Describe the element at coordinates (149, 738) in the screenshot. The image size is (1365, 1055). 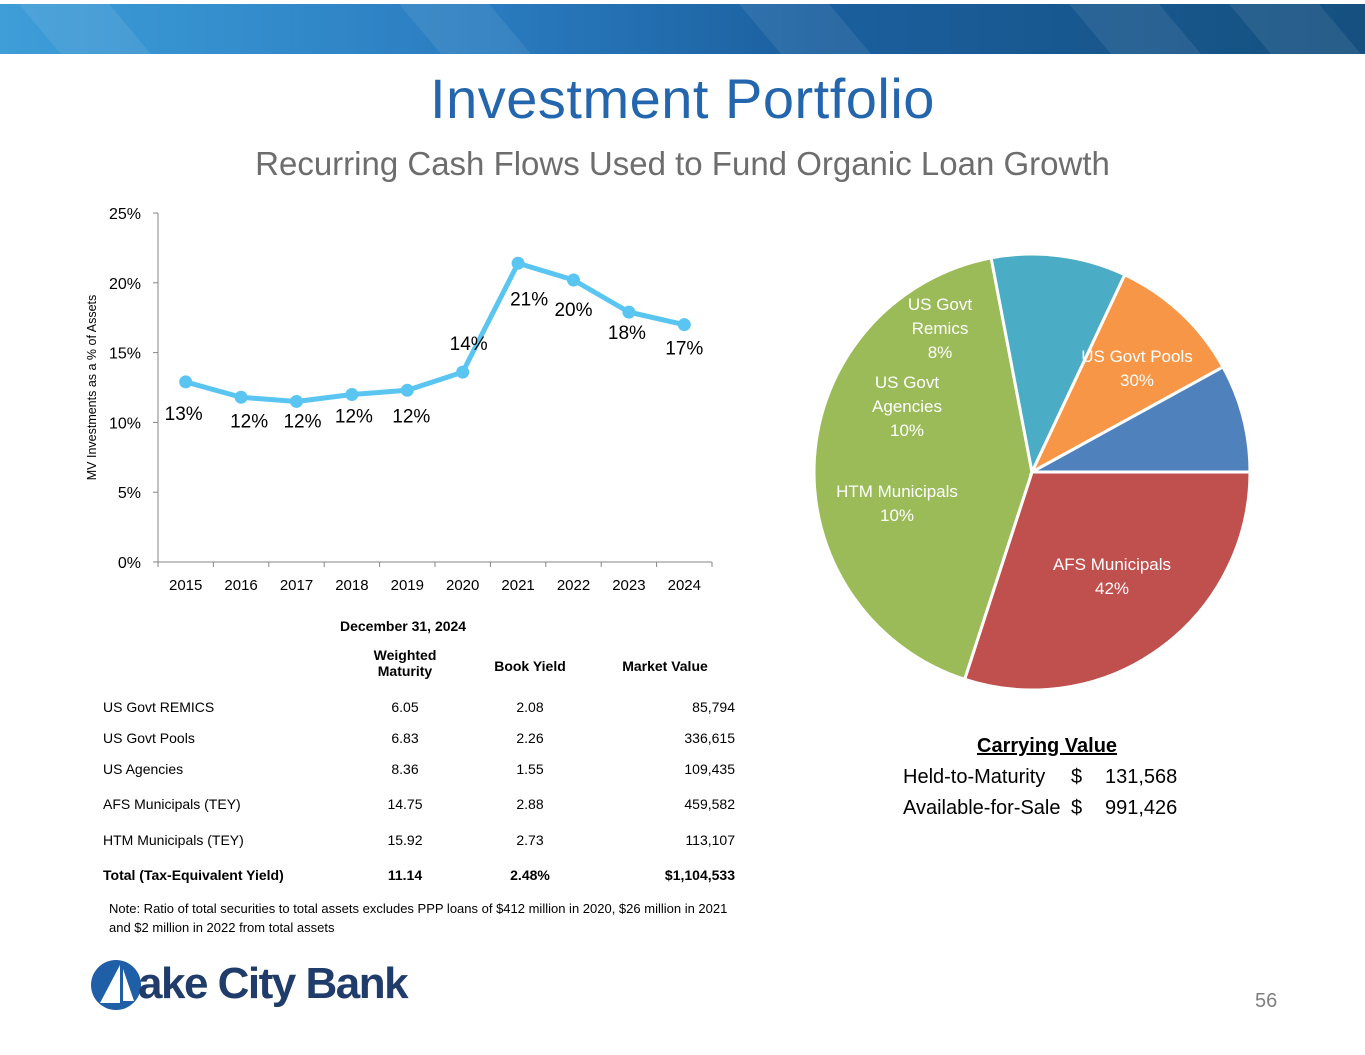
I see `cell-name: US Govt Pools` at that location.